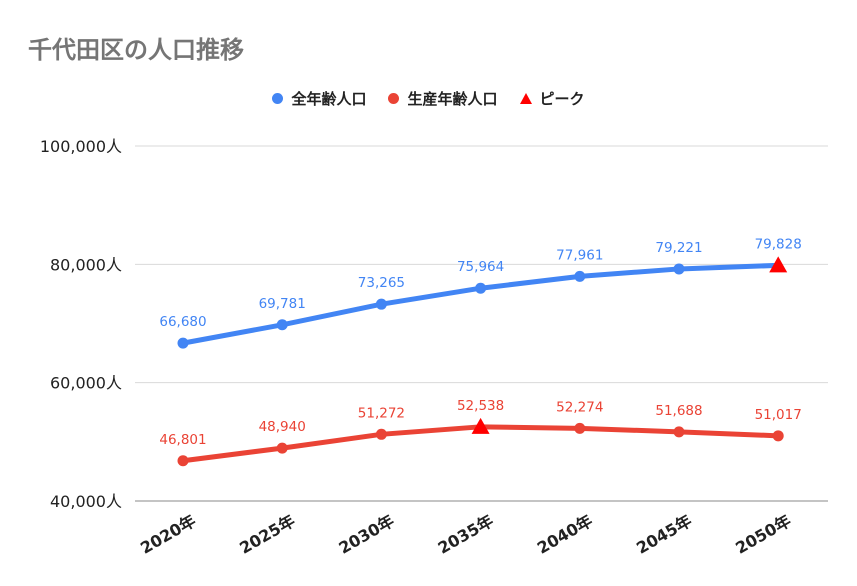  I want to click on data-label: 51,272, so click(381, 413).